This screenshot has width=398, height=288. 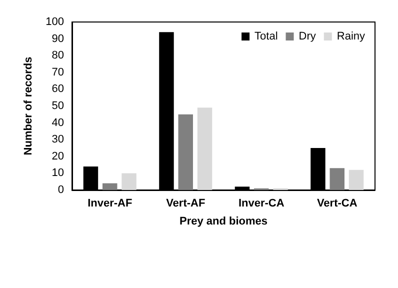 What do you see at coordinates (58, 56) in the screenshot?
I see `y-tick-label: 80` at bounding box center [58, 56].